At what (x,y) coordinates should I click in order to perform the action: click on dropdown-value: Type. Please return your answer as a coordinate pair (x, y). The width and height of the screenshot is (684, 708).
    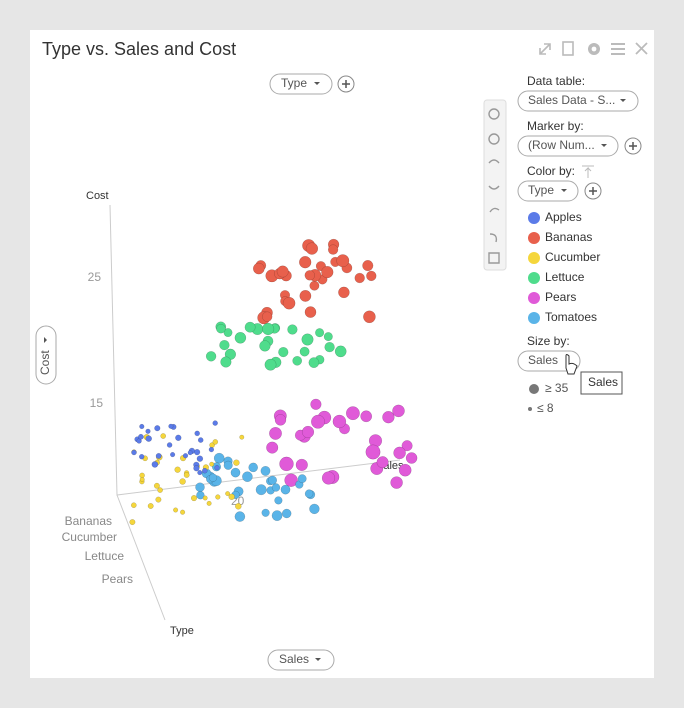
    Looking at the image, I should click on (541, 190).